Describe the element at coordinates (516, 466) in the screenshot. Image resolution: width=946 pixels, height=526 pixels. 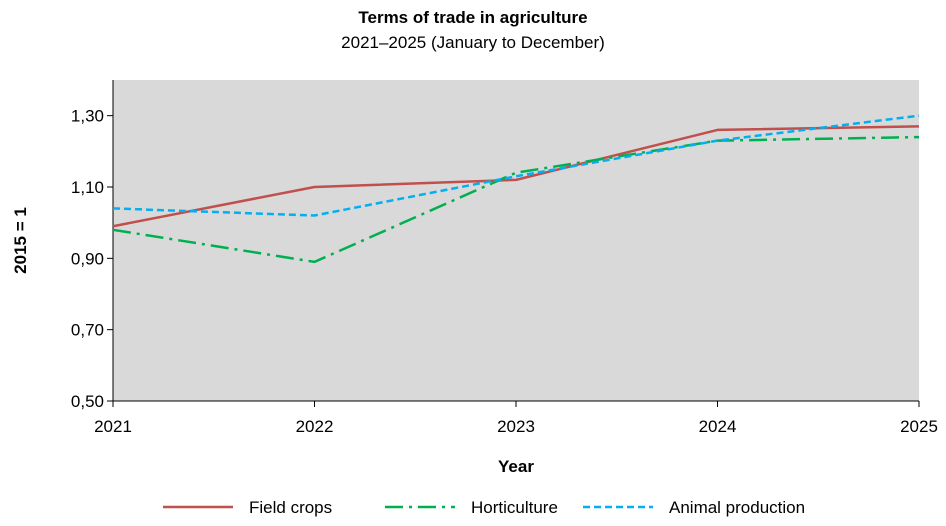
I see `x-axis-title: Year` at that location.